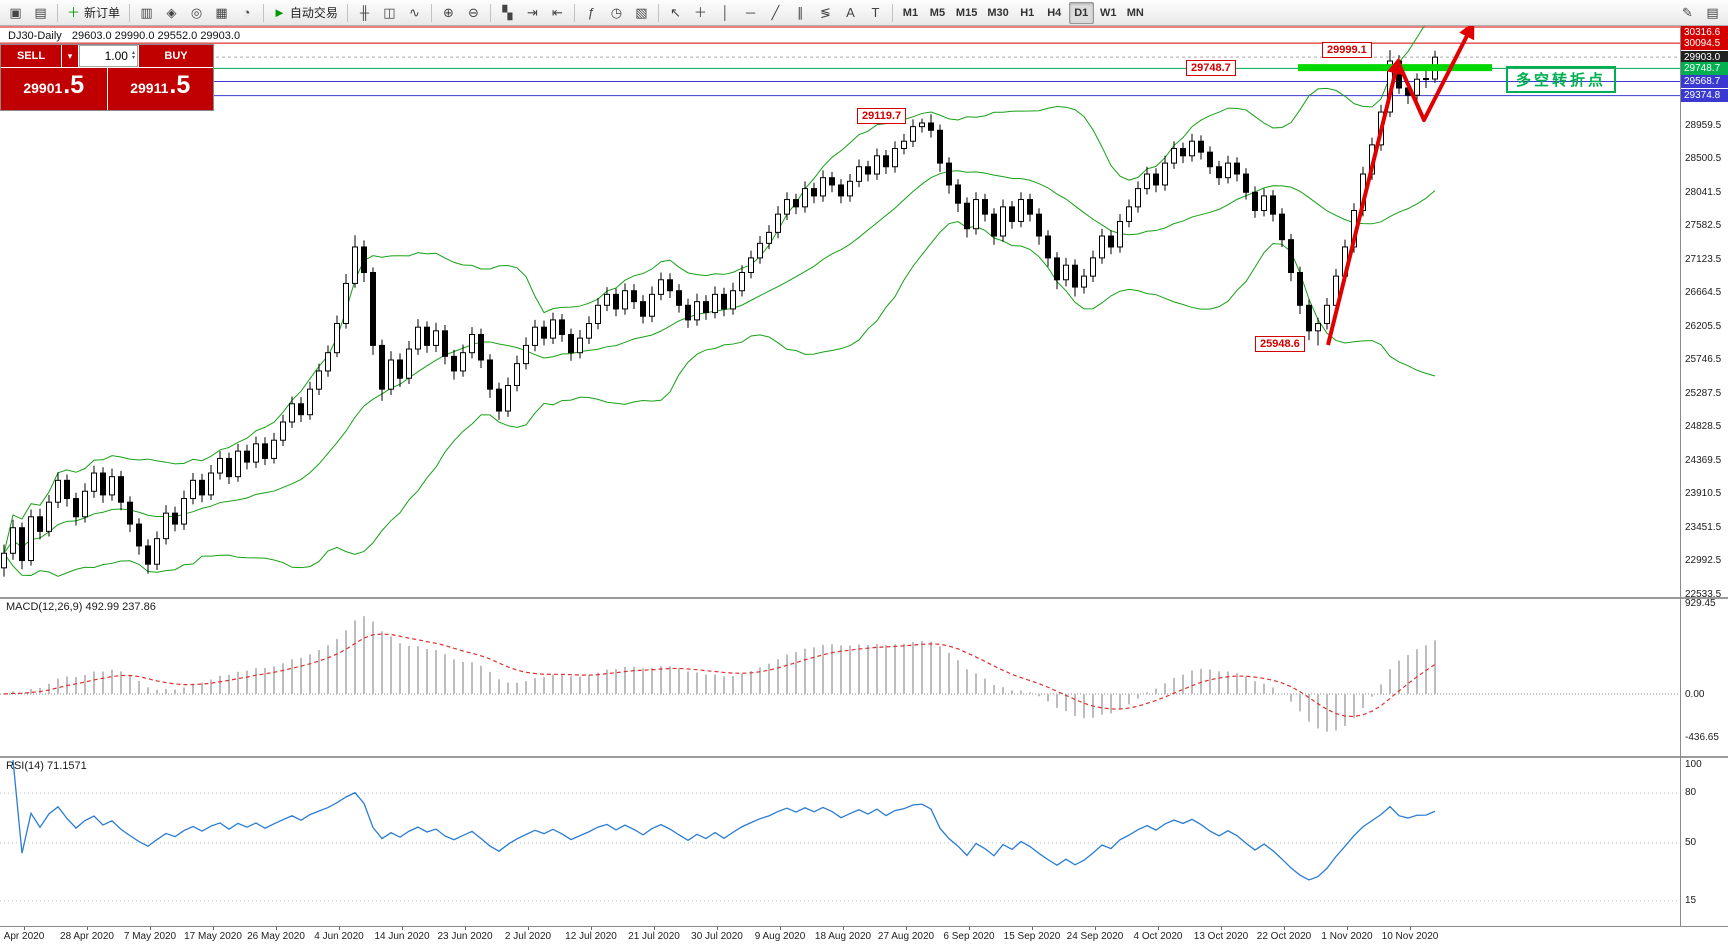 The image size is (1728, 945). Describe the element at coordinates (750, 13) in the screenshot. I see `horizontal-line-icon: ─` at that location.